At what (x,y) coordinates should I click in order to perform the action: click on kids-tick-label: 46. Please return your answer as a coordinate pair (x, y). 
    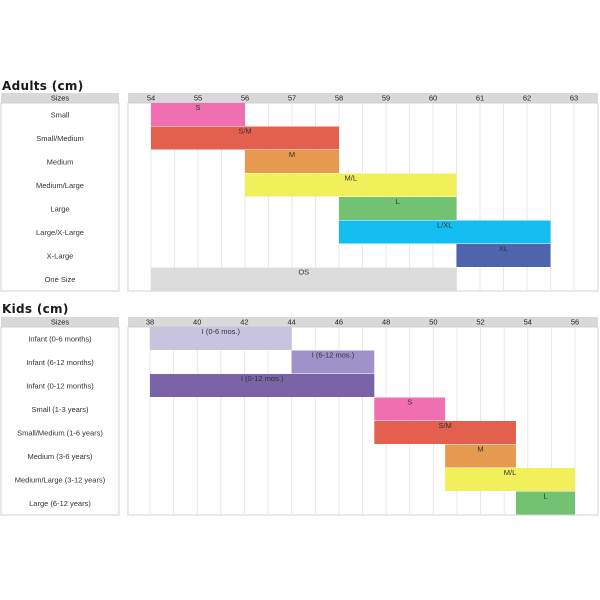
    Looking at the image, I should click on (339, 322).